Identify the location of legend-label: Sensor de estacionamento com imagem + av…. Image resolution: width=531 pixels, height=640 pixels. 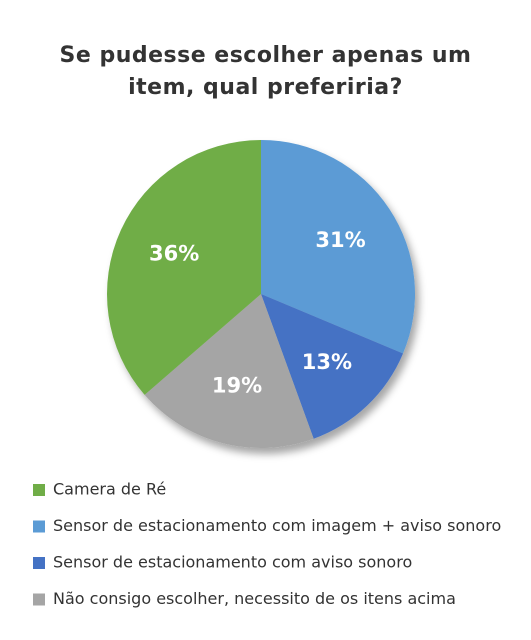
(277, 525).